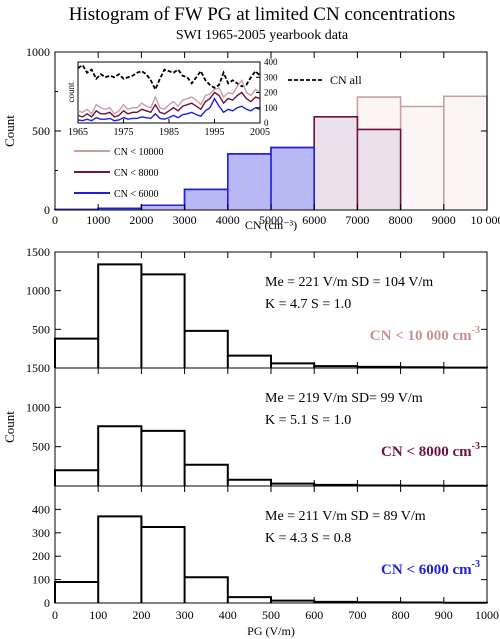 This screenshot has width=500, height=639. Describe the element at coordinates (124, 132) in the screenshot. I see `inset-x-tick-label: 1975` at that location.